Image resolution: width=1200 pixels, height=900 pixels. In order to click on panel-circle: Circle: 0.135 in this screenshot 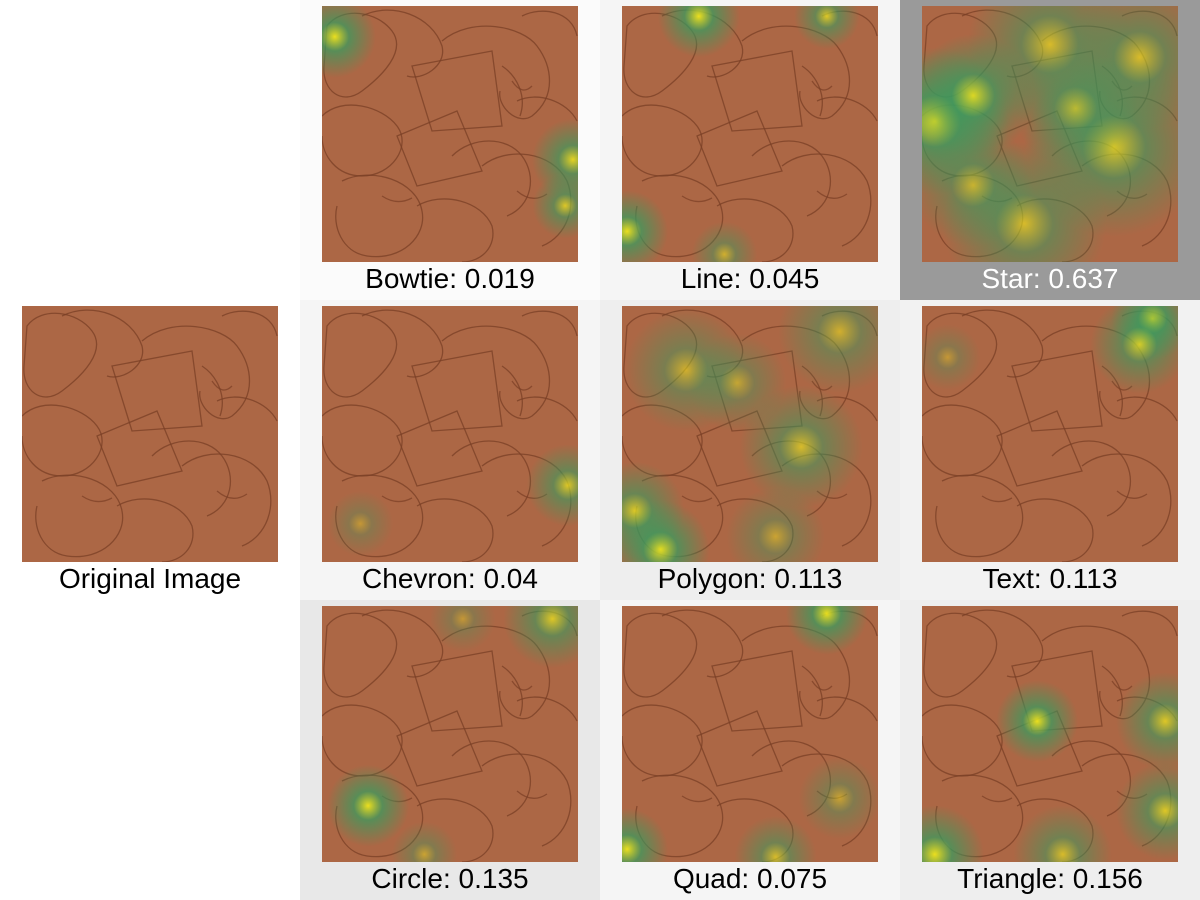, I will do `click(450, 750)`.